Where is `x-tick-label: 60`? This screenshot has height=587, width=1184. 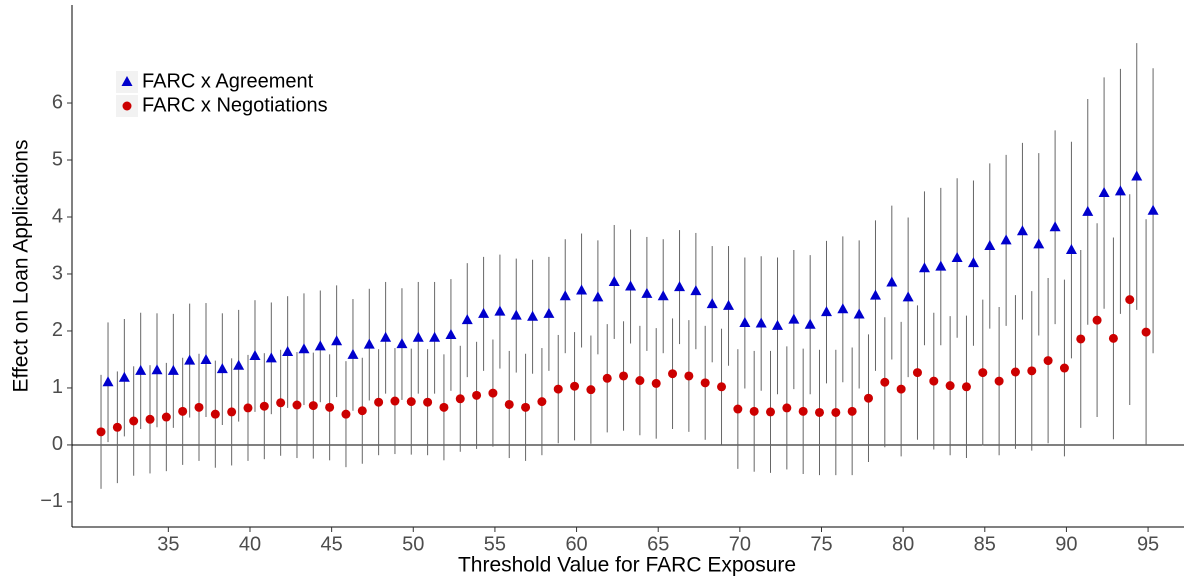
x-tick-label: 60 is located at coordinates (576, 544).